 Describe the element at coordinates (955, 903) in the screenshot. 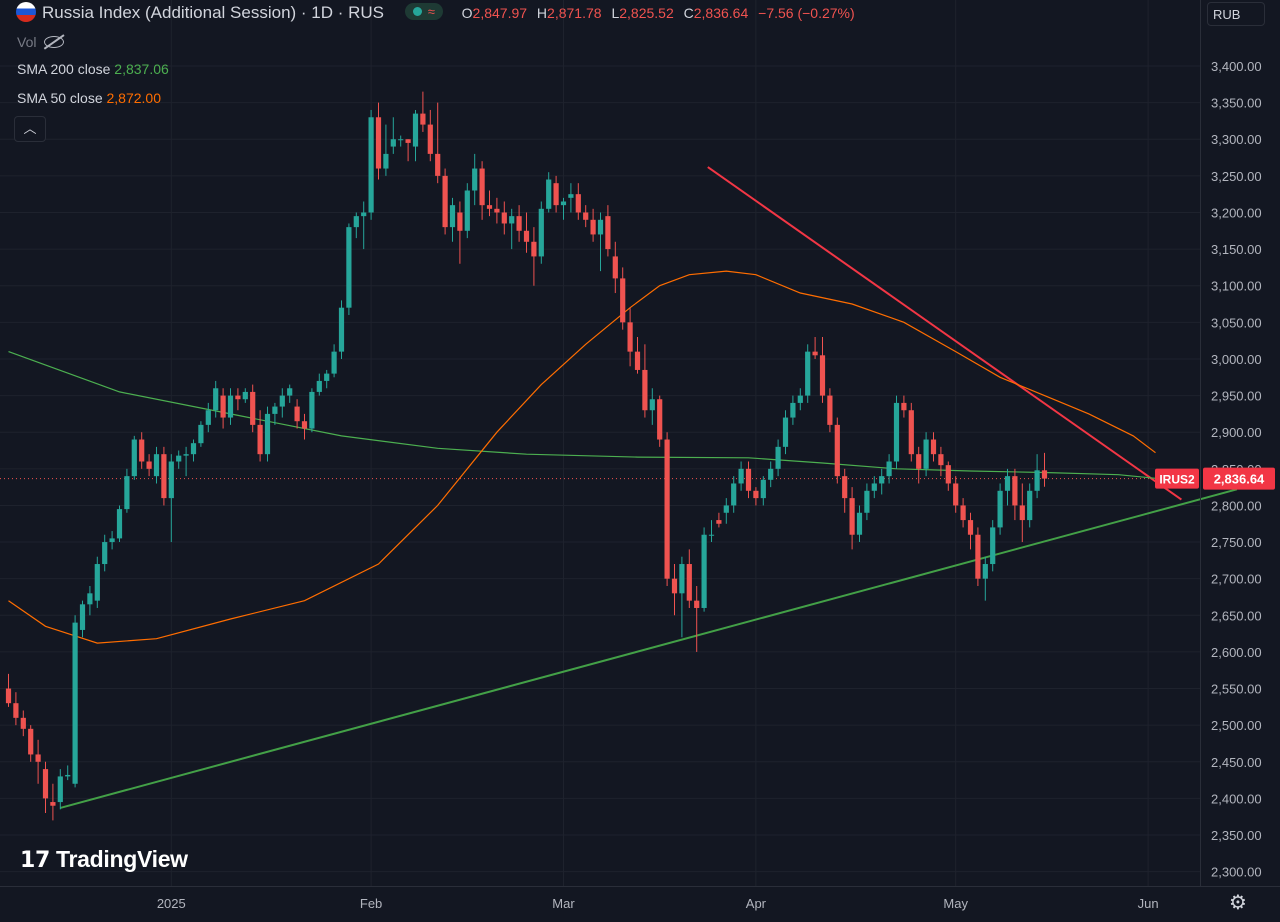

I see `time-tick-label: May` at that location.